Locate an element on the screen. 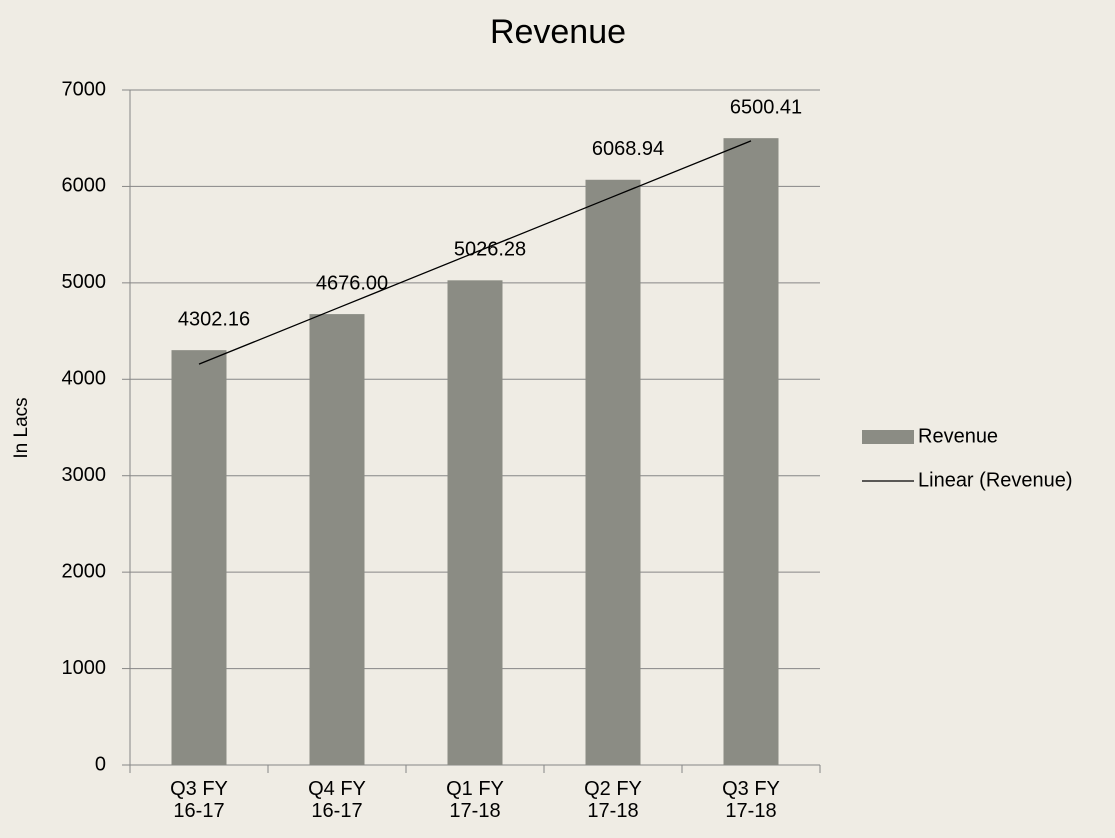 The width and height of the screenshot is (1115, 838). x-tick-label: Q3 FY 16-17 is located at coordinates (199, 800).